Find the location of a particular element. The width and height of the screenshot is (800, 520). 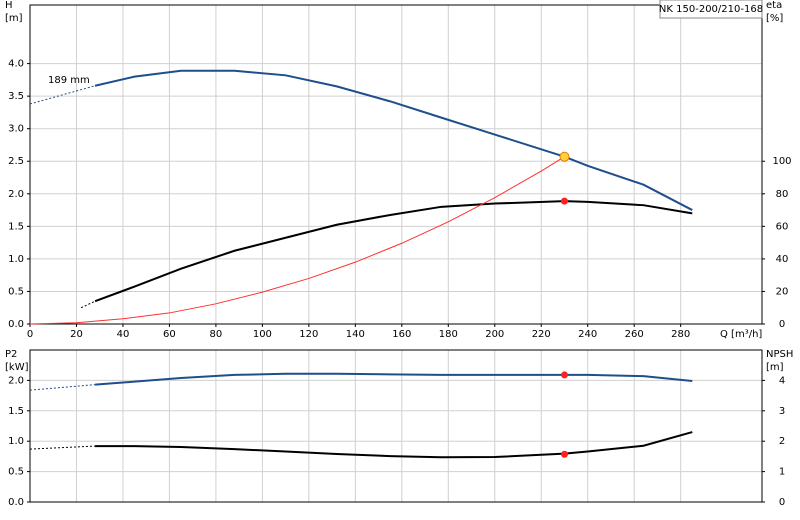

y2-tick-label: 60 is located at coordinates (782, 226).